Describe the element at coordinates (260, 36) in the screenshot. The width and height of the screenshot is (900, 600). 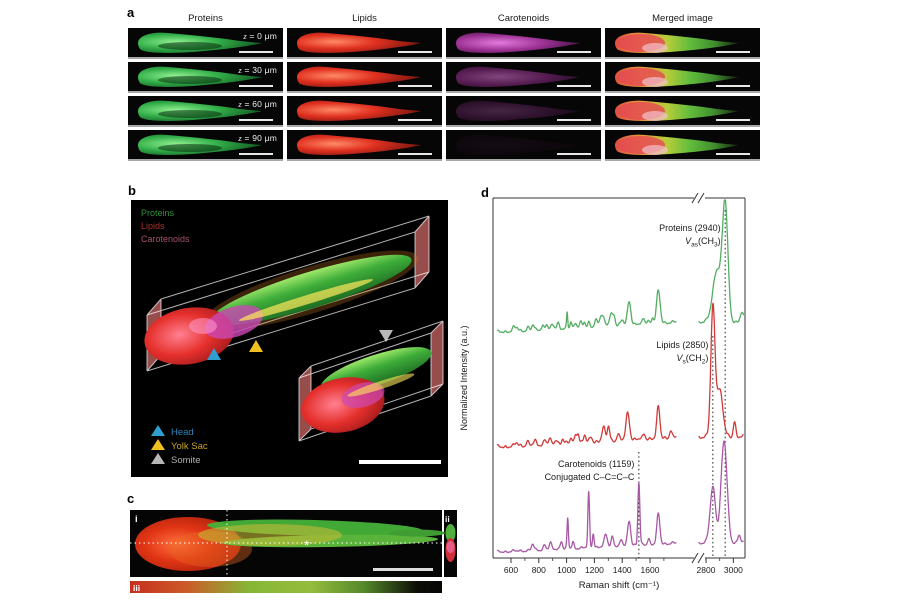
I see `z-depth-label: z = 0 μm` at that location.